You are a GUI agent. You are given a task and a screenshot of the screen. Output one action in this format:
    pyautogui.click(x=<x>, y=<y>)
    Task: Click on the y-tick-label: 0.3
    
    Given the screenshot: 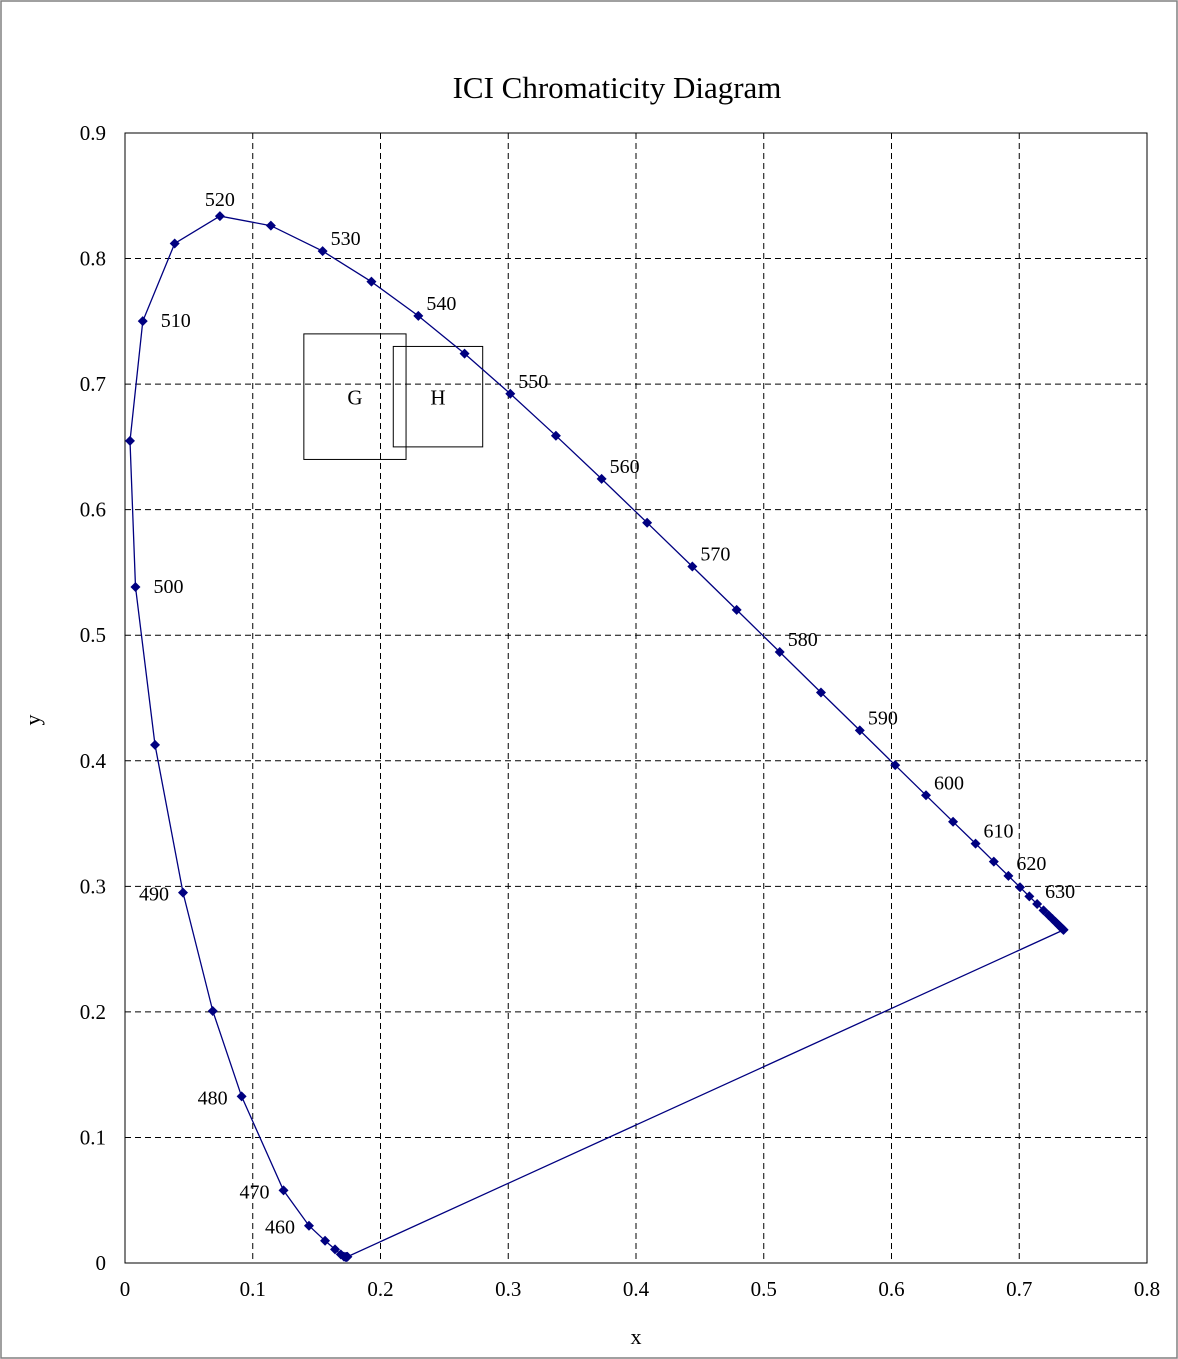 What is the action you would take?
    pyautogui.click(x=93, y=886)
    